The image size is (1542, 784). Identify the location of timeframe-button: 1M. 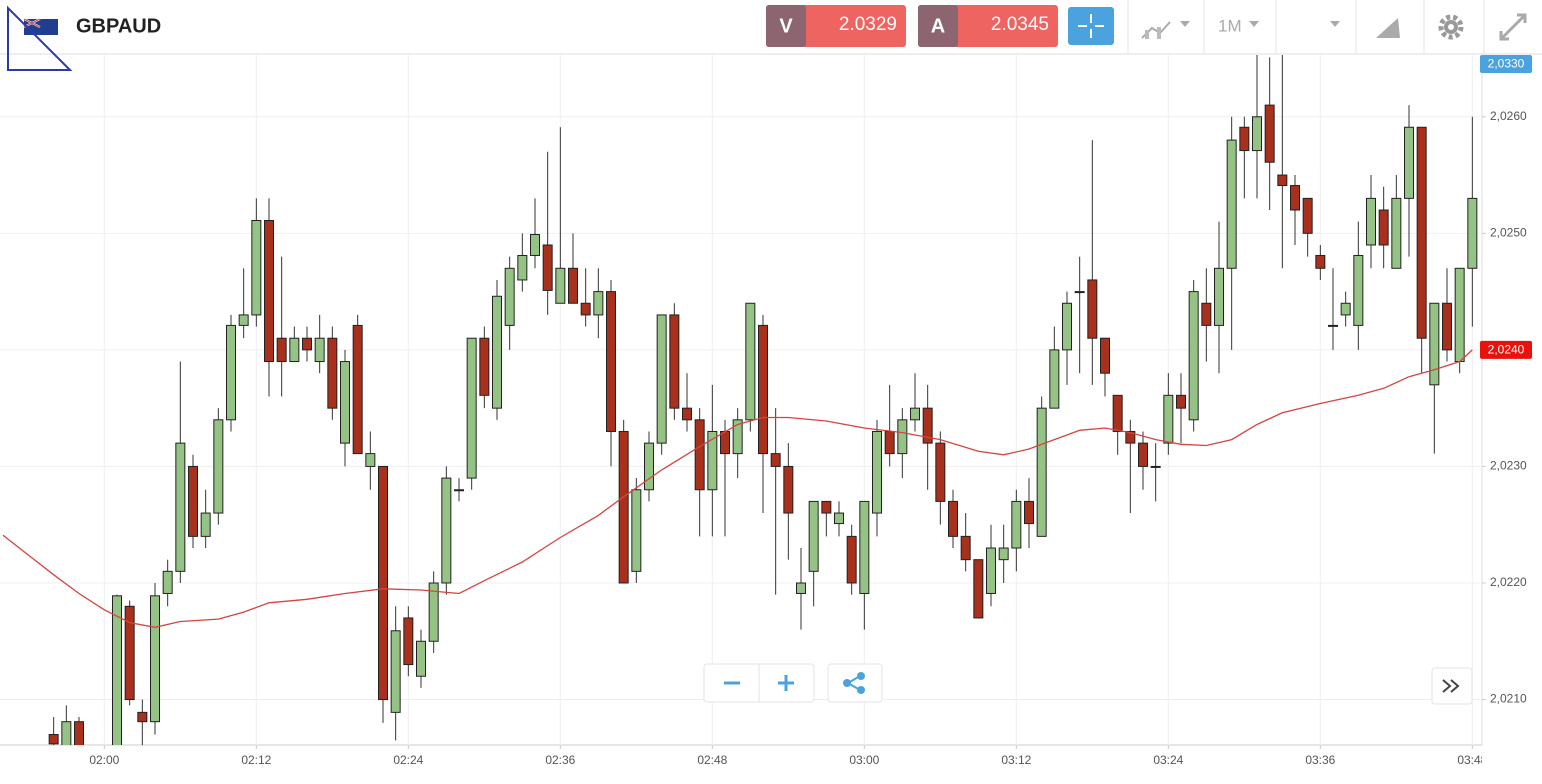
(1238, 25).